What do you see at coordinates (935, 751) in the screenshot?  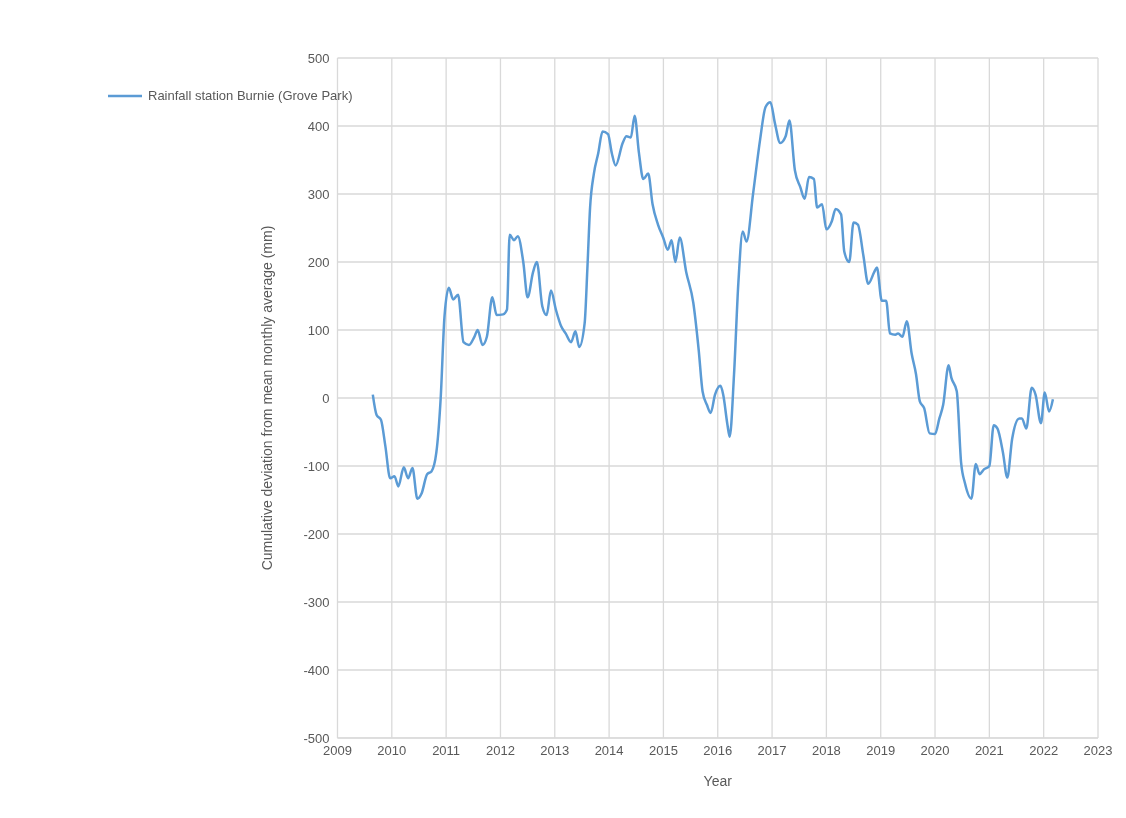 I see `x-tick-label: 2020` at bounding box center [935, 751].